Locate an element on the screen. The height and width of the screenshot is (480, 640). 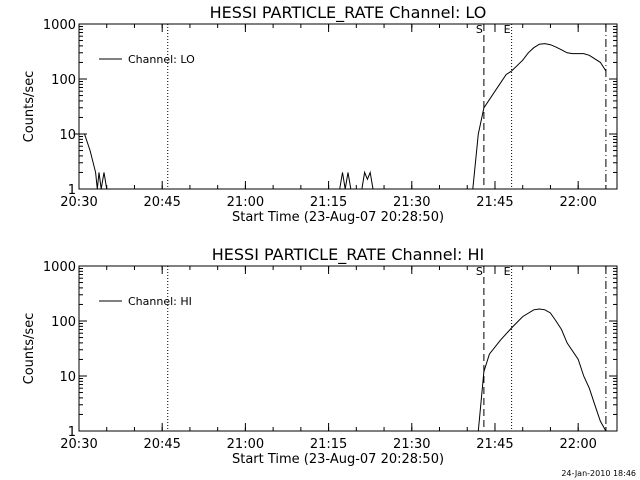
chart-title: HESSI PARTICLE_RATE Channel: HI is located at coordinates (348, 255).